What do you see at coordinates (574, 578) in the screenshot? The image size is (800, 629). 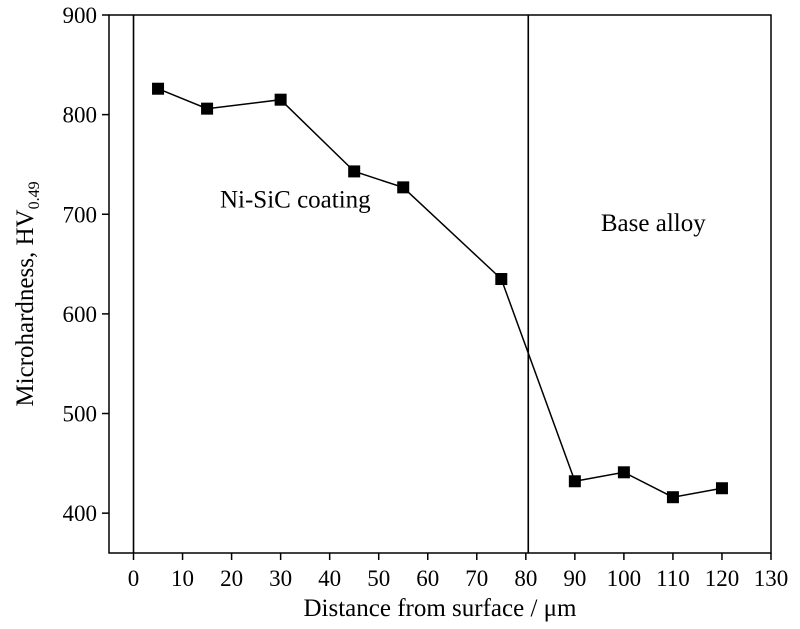 I see `x-tick-label: 90` at bounding box center [574, 578].